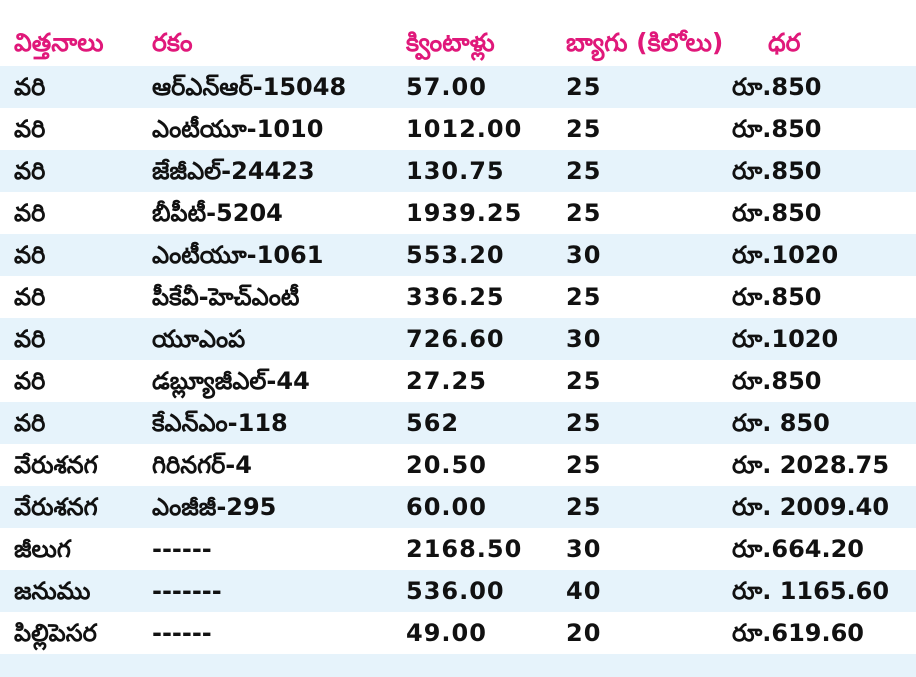 The height and width of the screenshot is (677, 916). What do you see at coordinates (584, 633) in the screenshot?
I see `cell-bags: 20` at bounding box center [584, 633].